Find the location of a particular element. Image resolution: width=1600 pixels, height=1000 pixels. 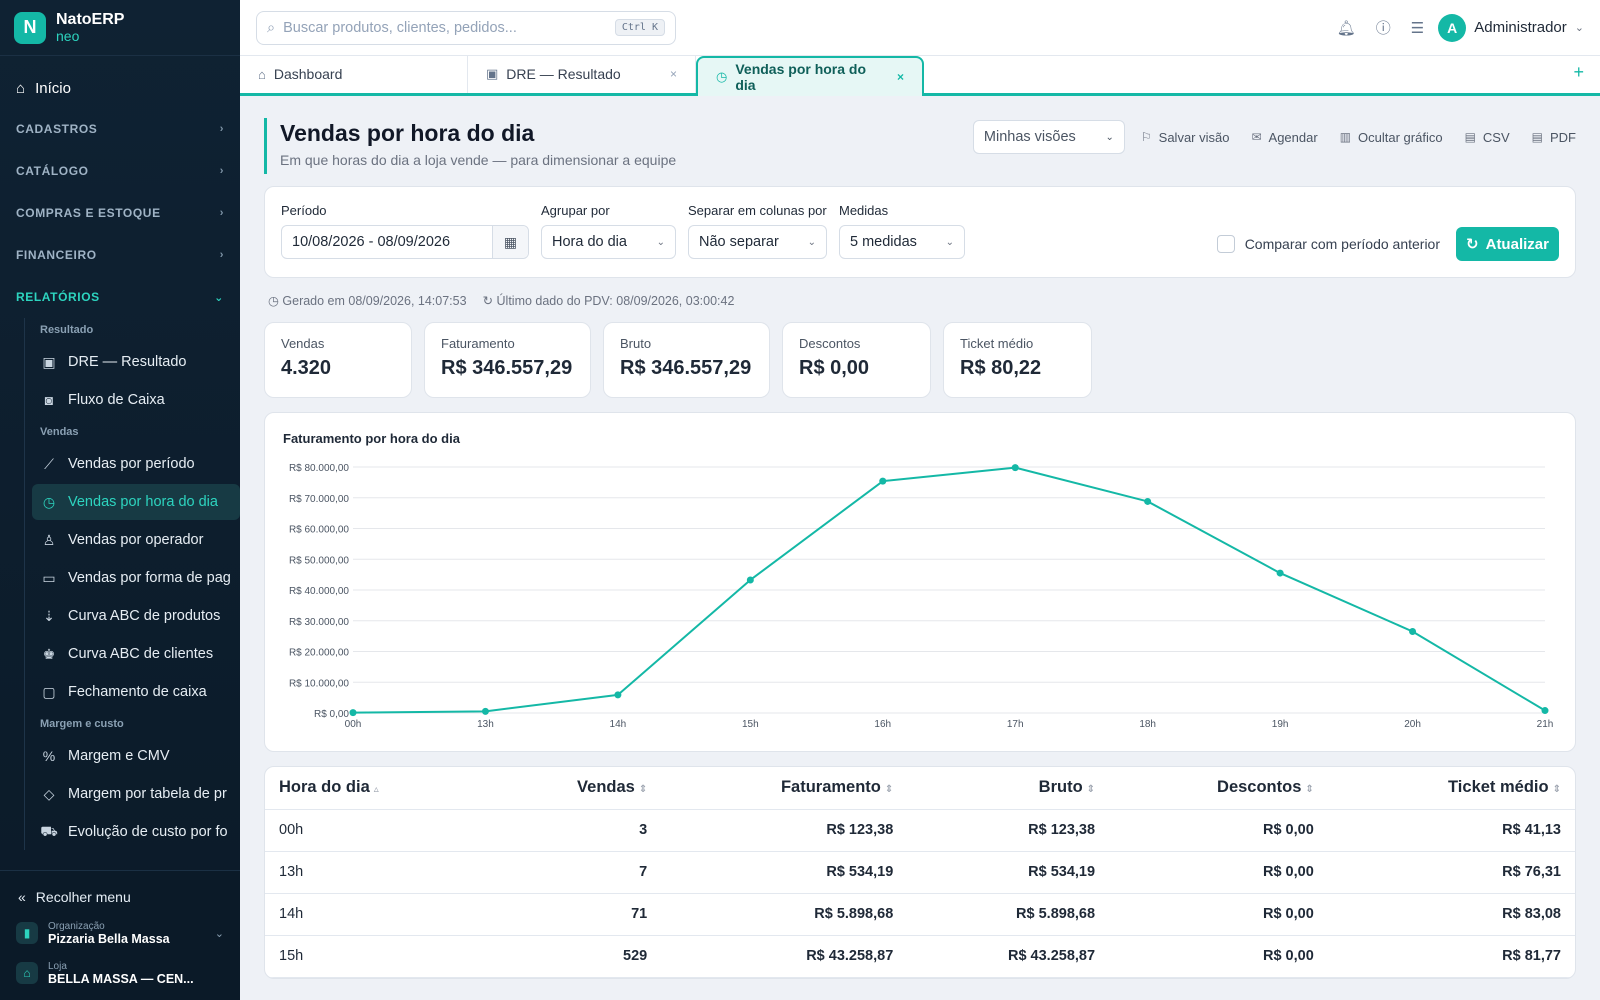

table-cell: 14h is located at coordinates (377, 914).